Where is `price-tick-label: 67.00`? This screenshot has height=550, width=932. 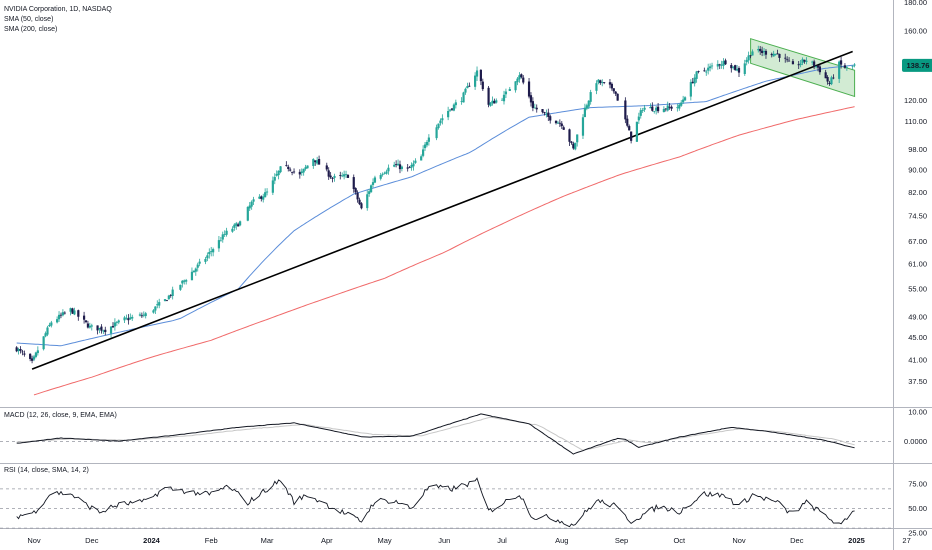
price-tick-label: 67.00 is located at coordinates (917, 241).